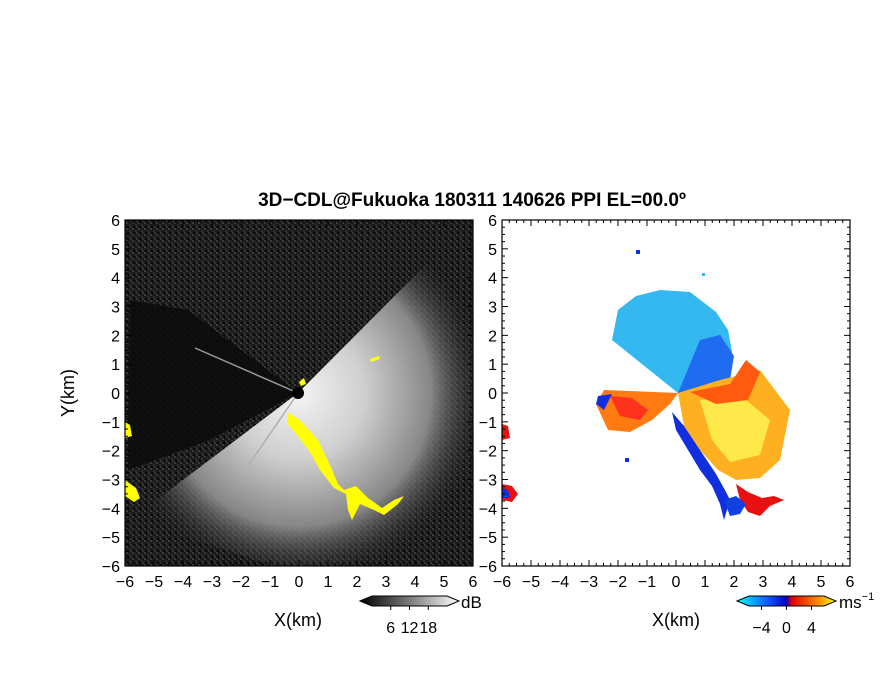 This screenshot has width=880, height=680. I want to click on left-colorbar-tick-label: 6, so click(390, 628).